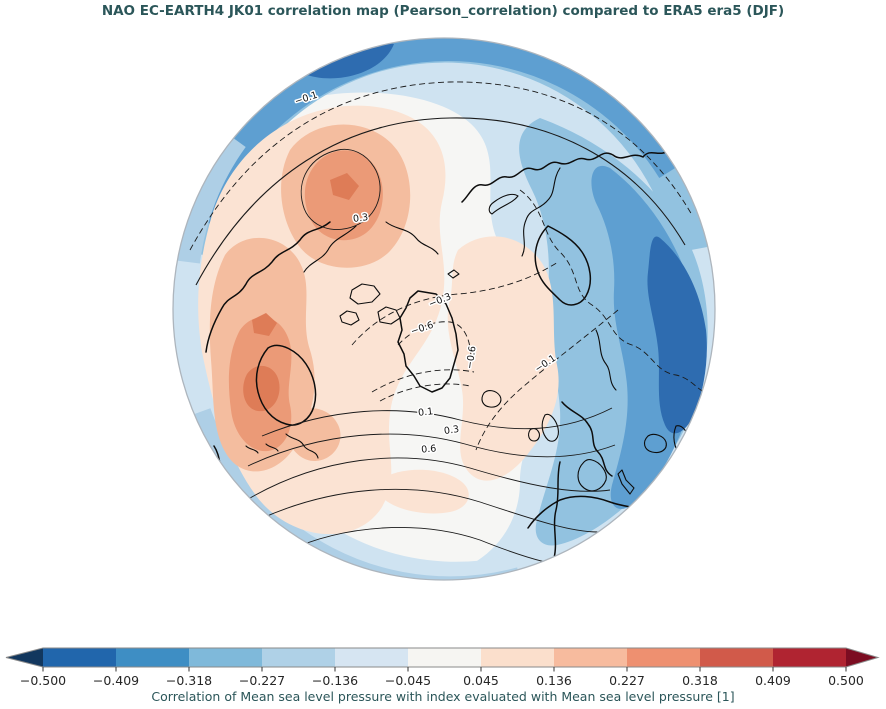 This screenshot has width=886, height=709. What do you see at coordinates (491, 399) in the screenshot?
I see `coastline-iceland` at bounding box center [491, 399].